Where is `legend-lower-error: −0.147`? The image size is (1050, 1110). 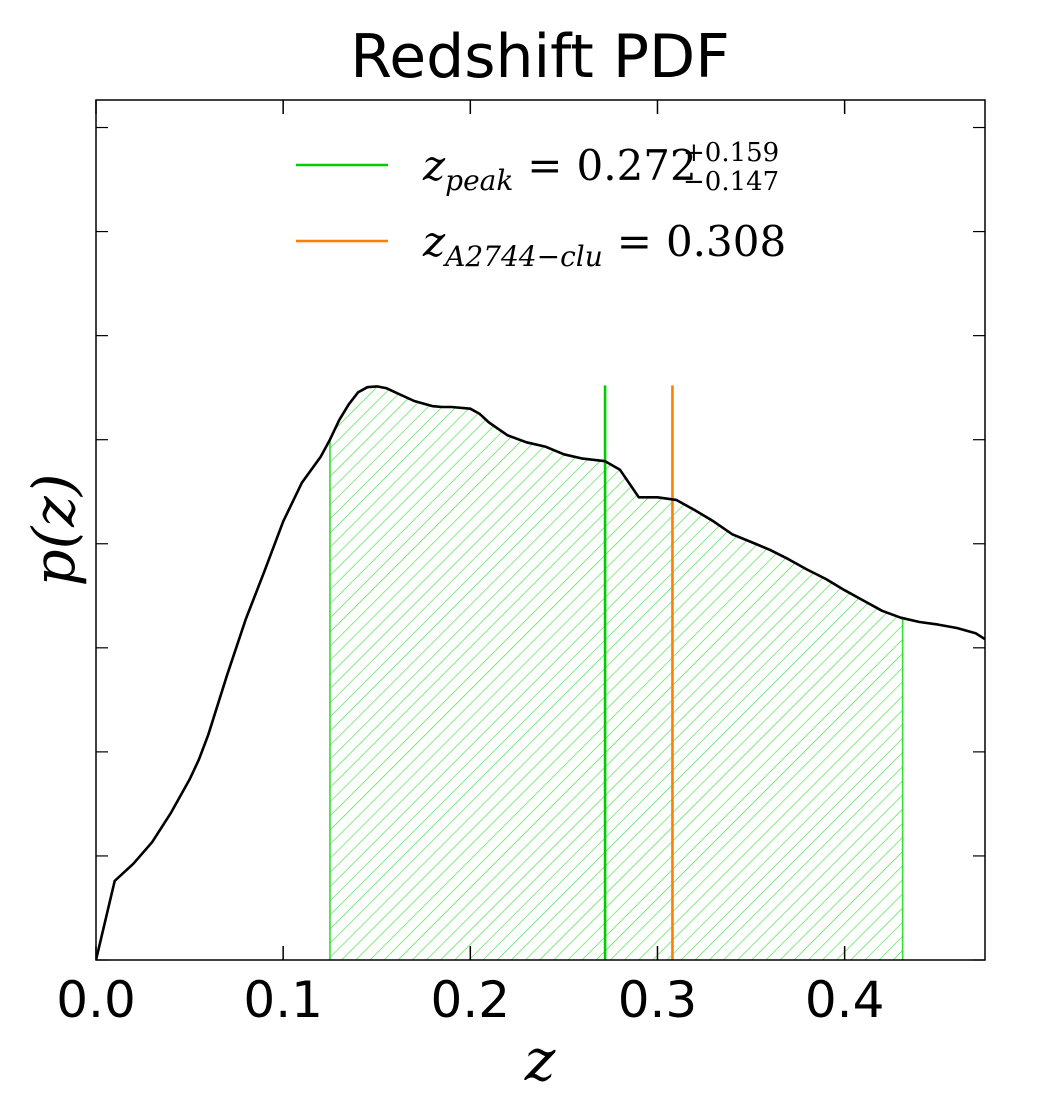 legend-lower-error: −0.147 is located at coordinates (731, 182).